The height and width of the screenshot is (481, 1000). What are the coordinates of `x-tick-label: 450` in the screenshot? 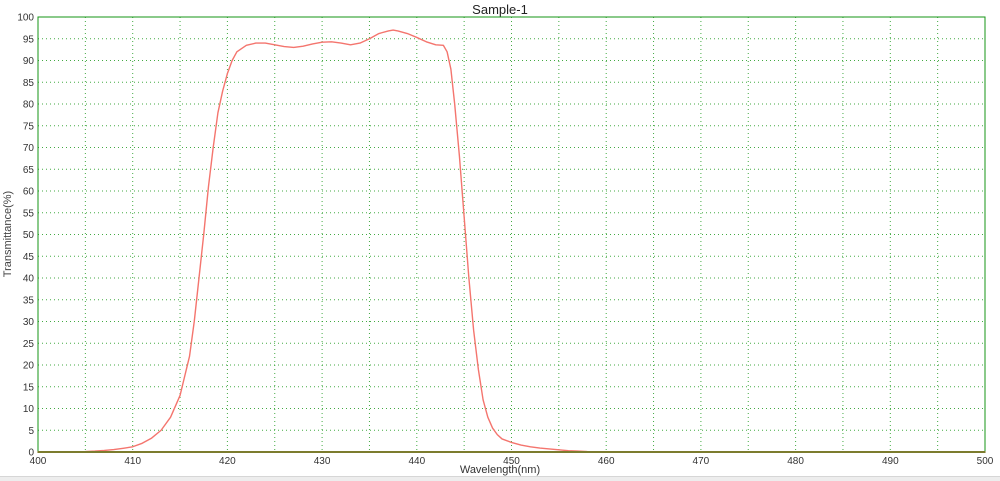 It's located at (511, 461).